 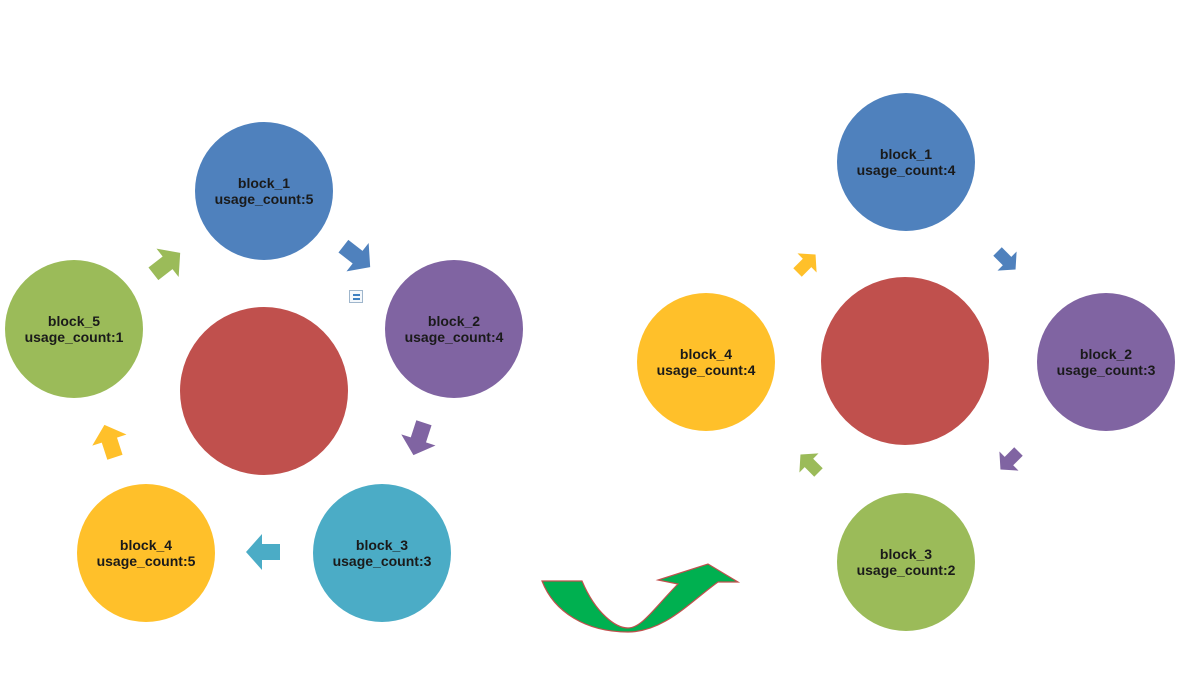 What do you see at coordinates (356, 296) in the screenshot?
I see `layout-options-icon` at bounding box center [356, 296].